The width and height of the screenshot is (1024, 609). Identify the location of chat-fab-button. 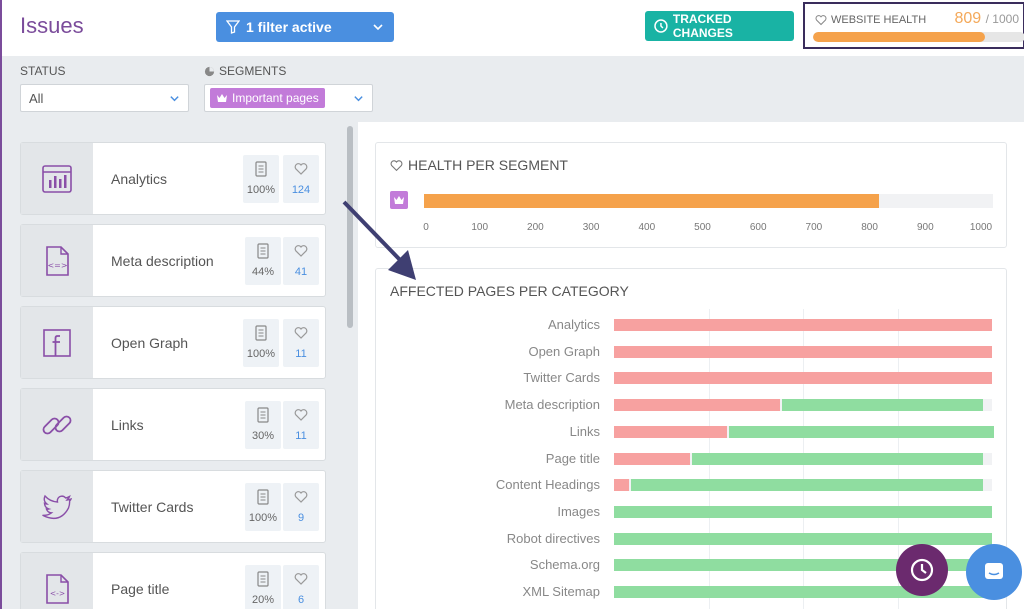
(994, 572).